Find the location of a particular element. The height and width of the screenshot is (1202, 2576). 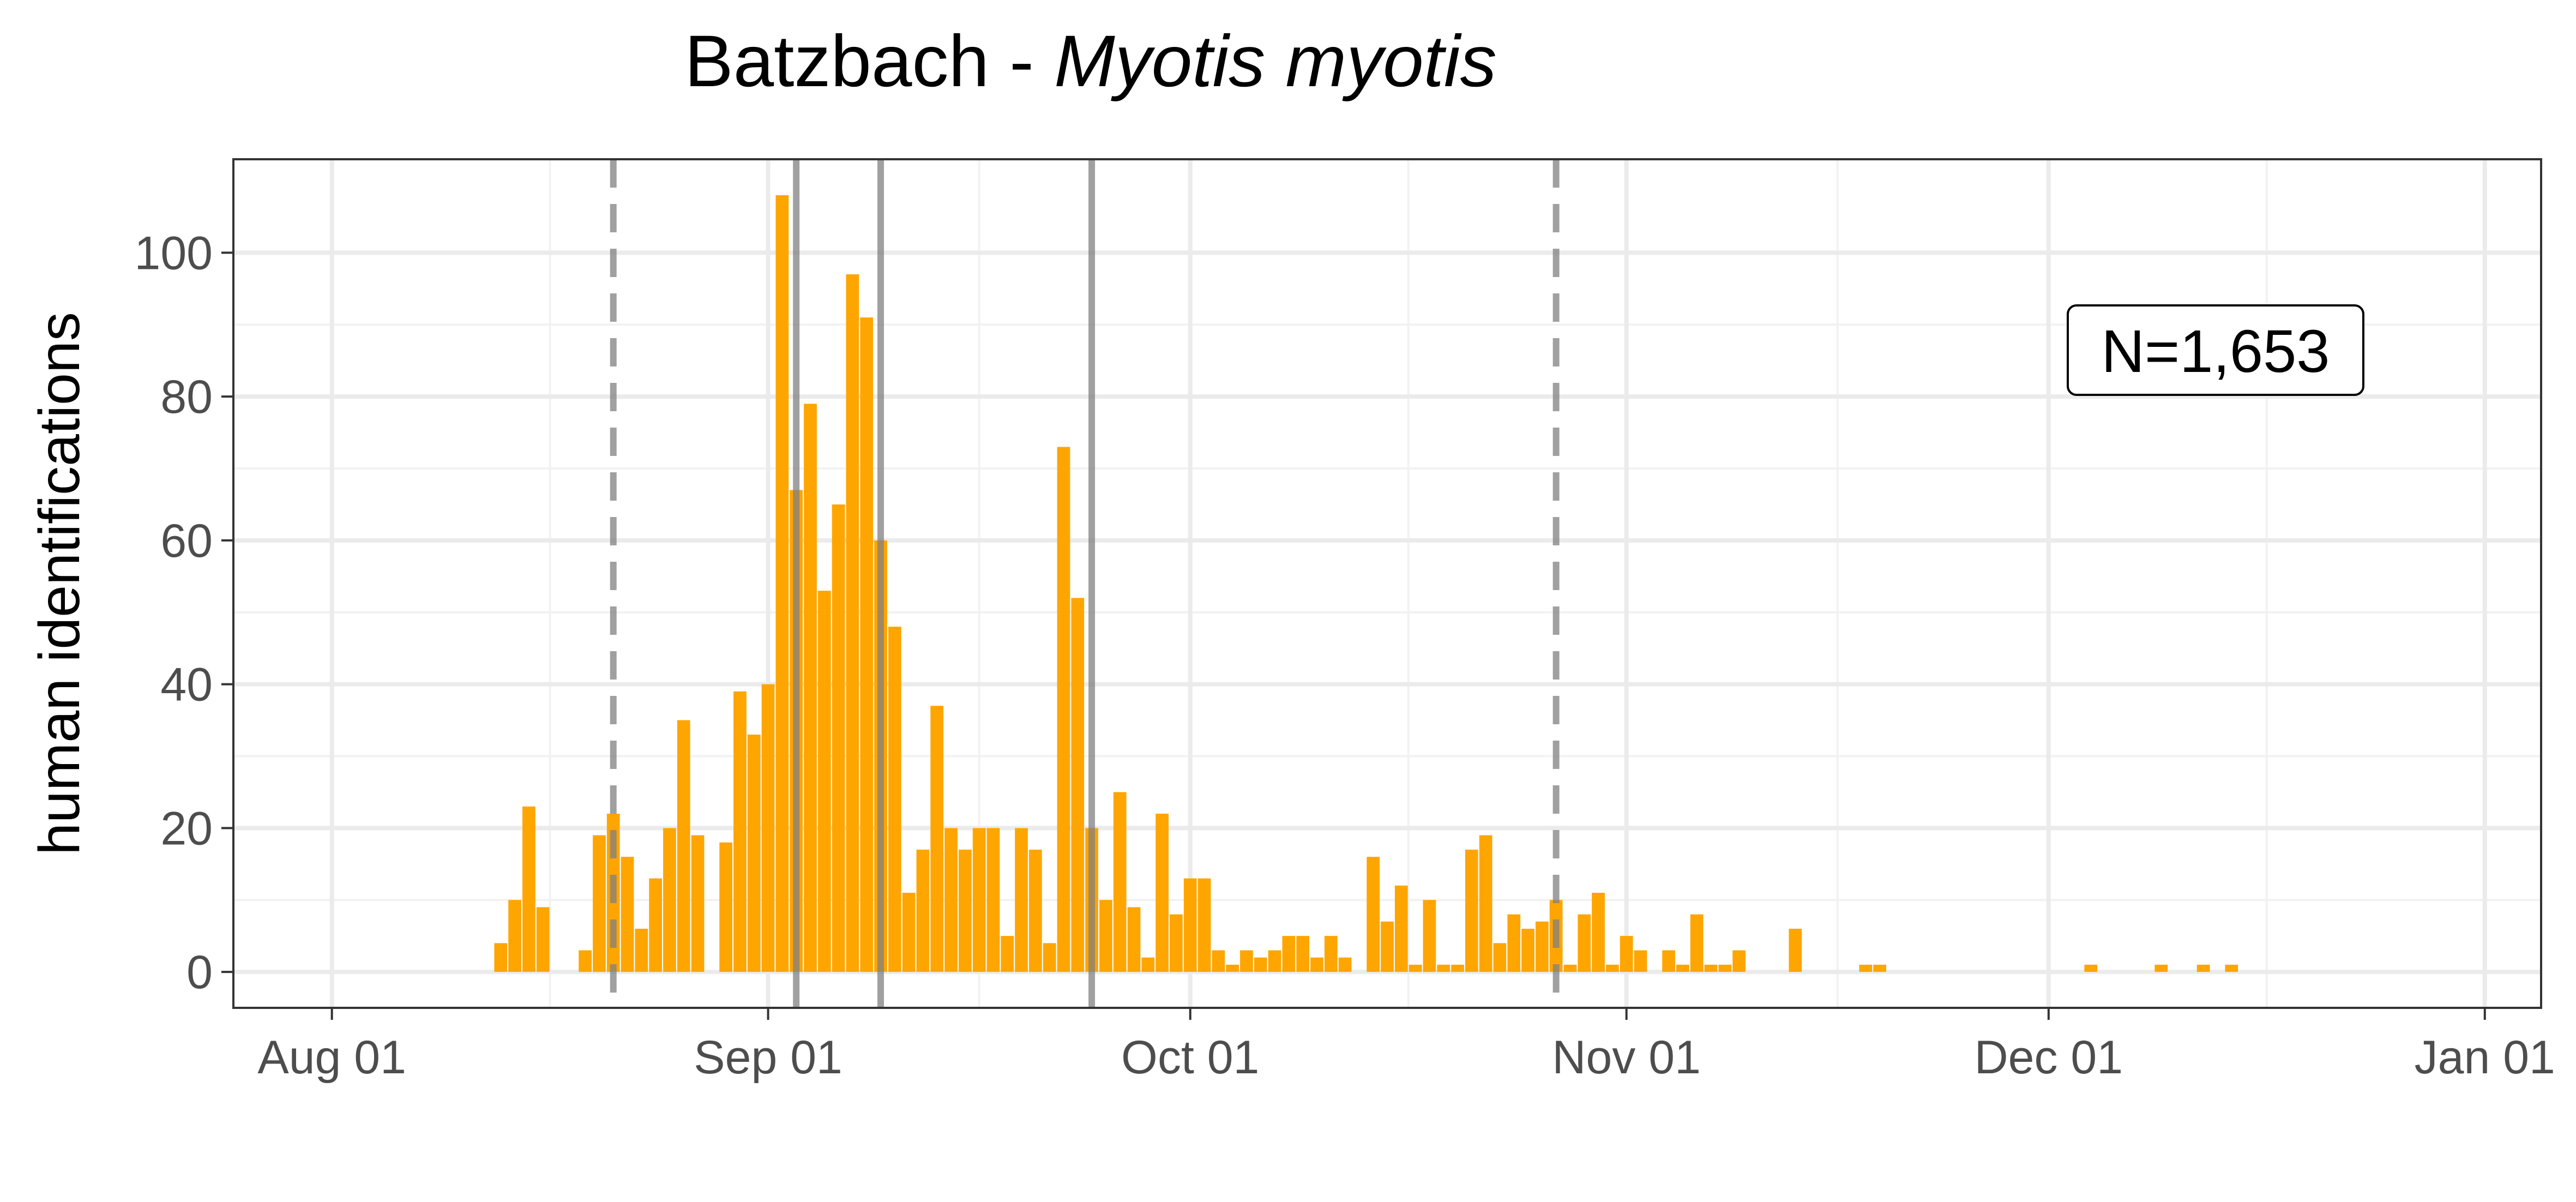

y-axis: 0 20 40 60 80 100 is located at coordinates (184, 613).